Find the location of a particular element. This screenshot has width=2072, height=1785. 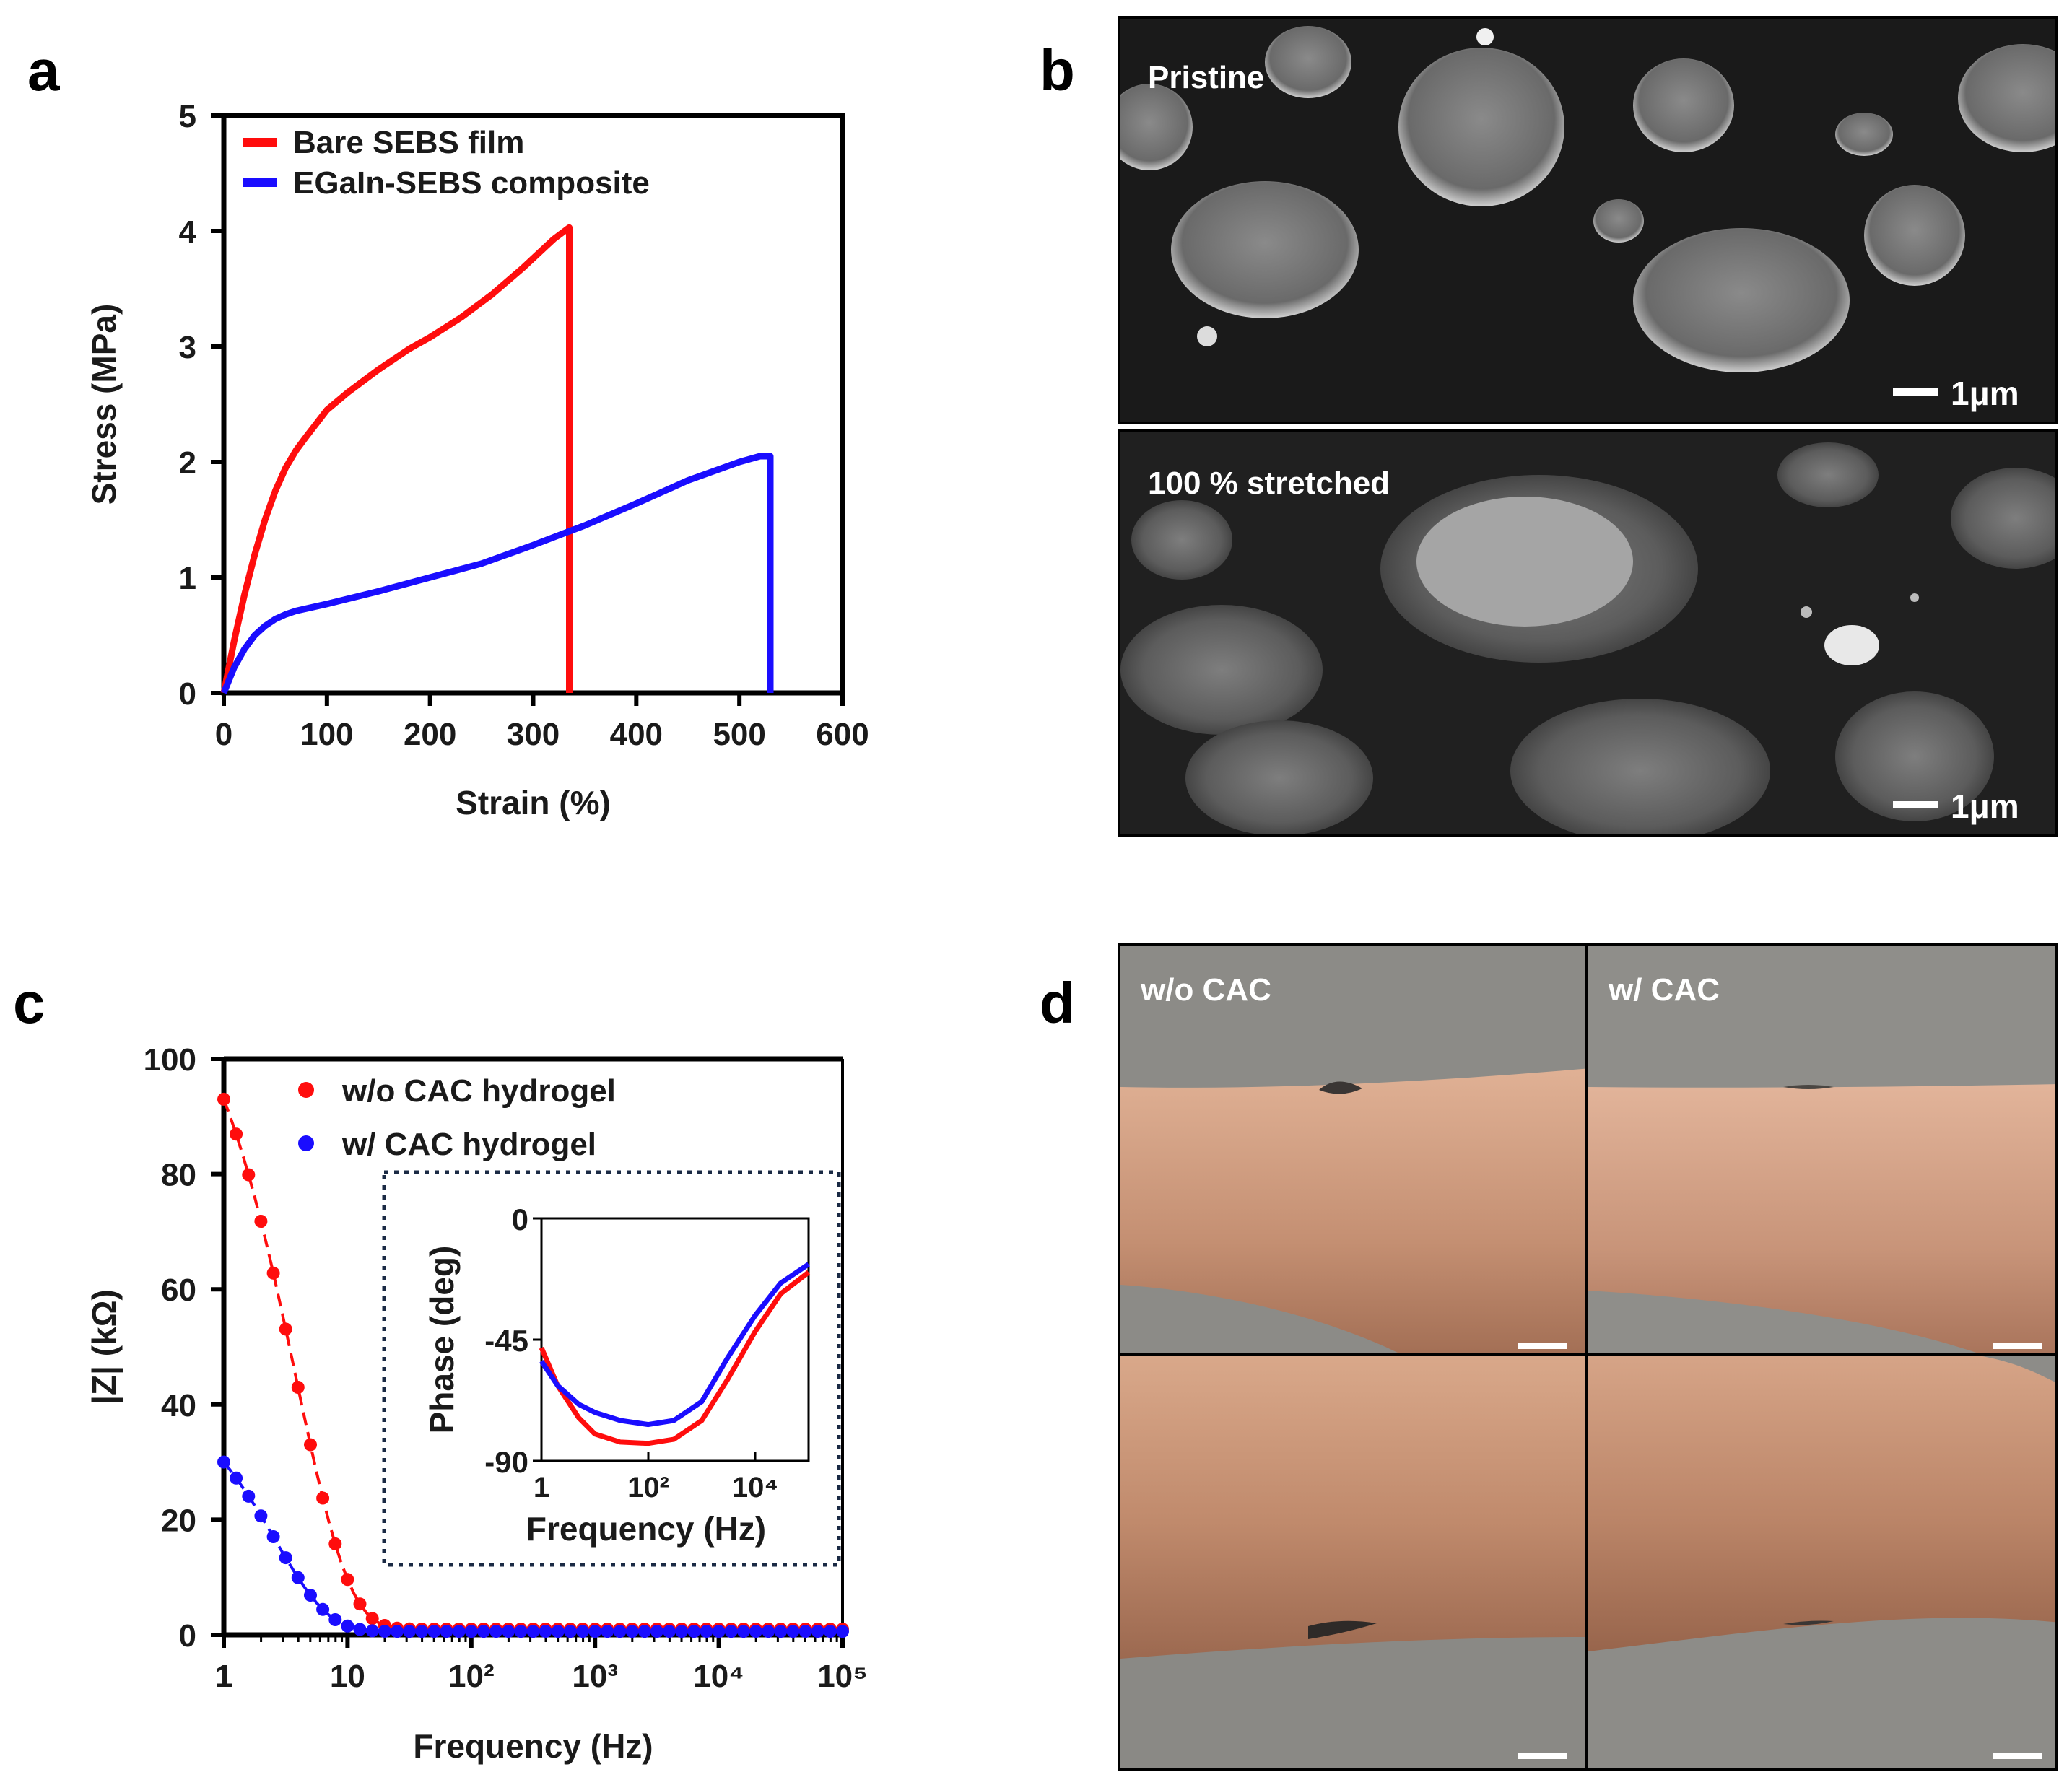

scale-label-stretched: 1μm is located at coordinates (1985, 806).